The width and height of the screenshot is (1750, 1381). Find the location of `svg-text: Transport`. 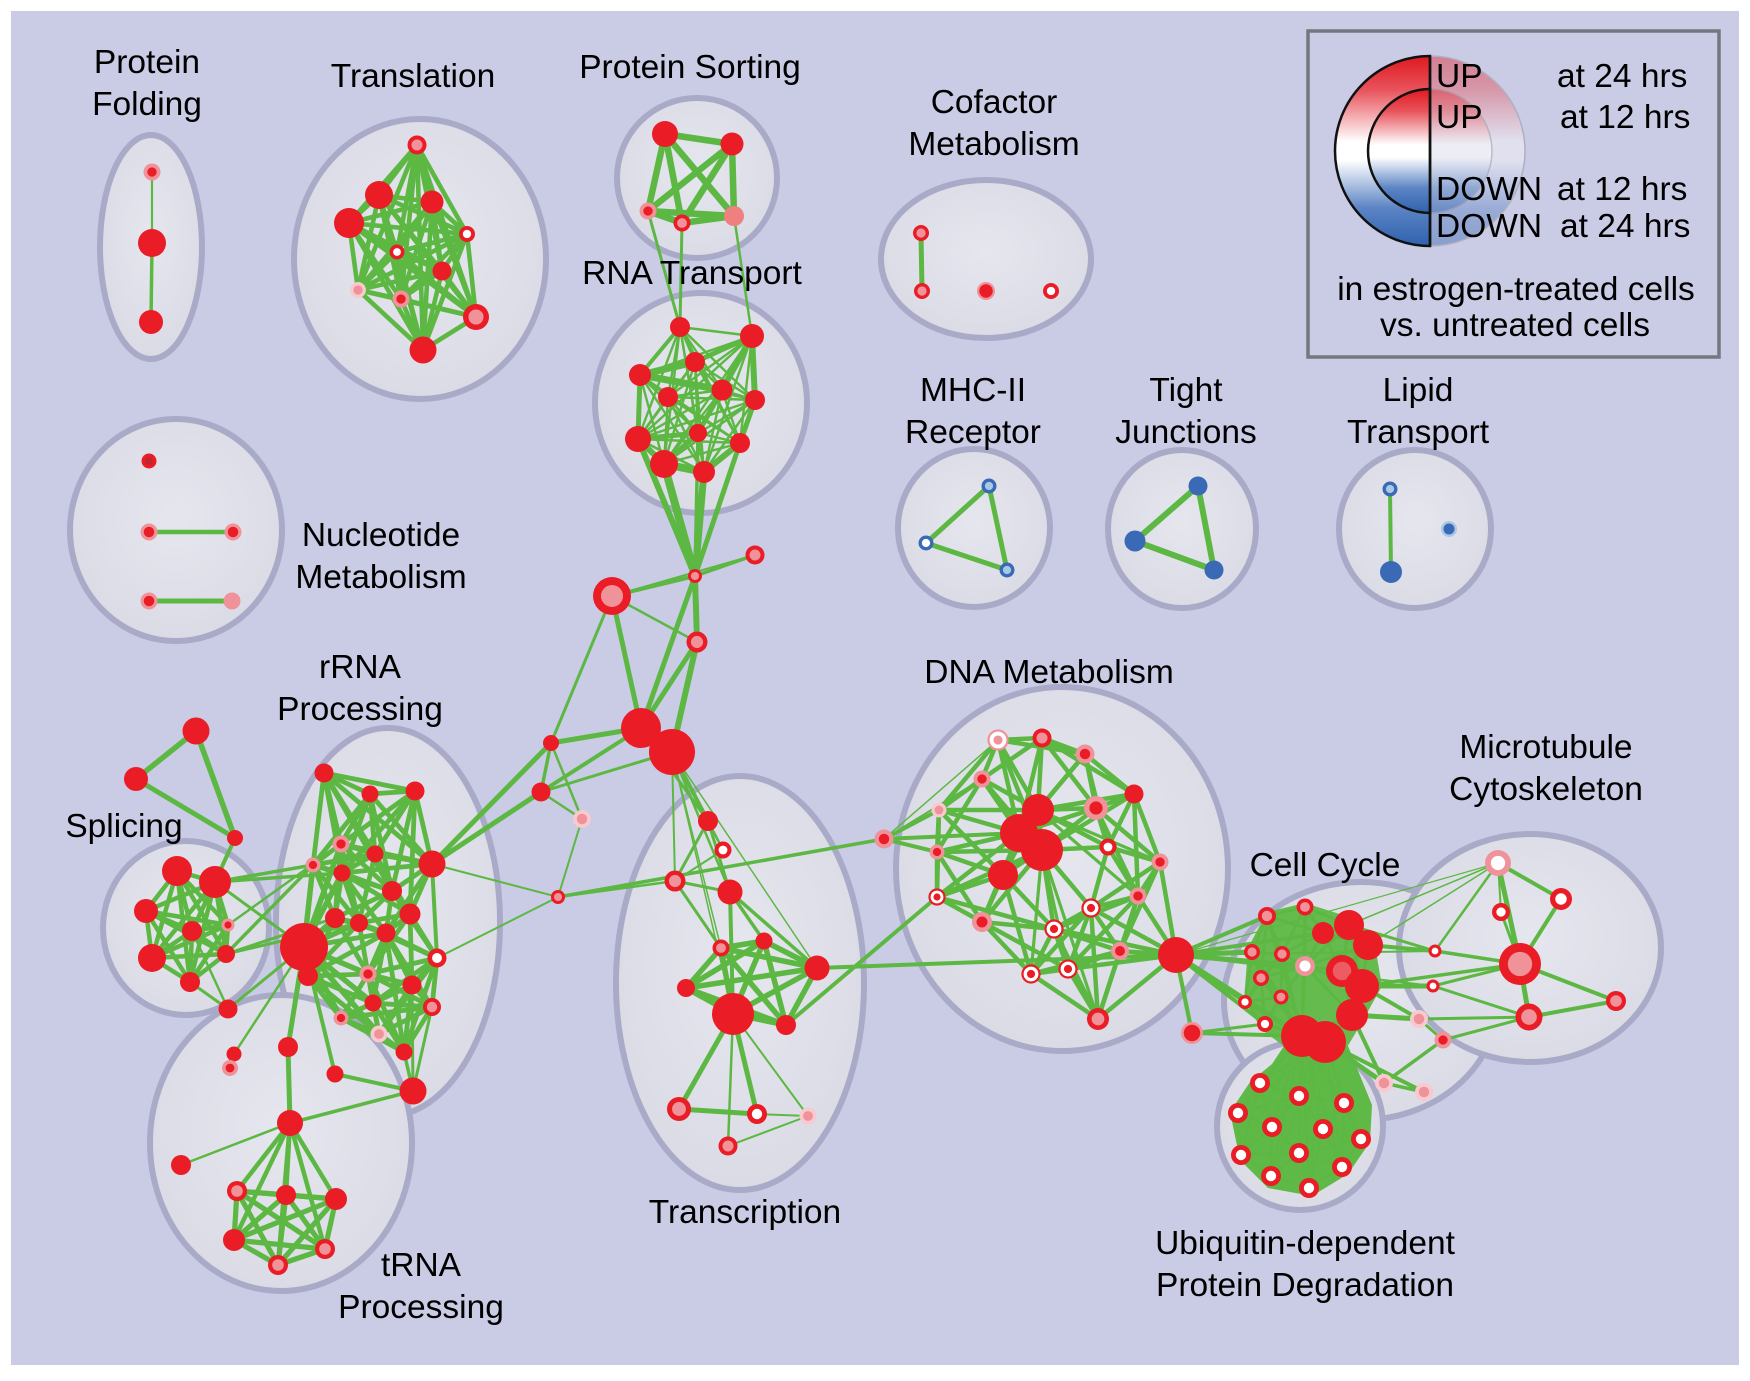

svg-text: Transport is located at coordinates (1418, 432).